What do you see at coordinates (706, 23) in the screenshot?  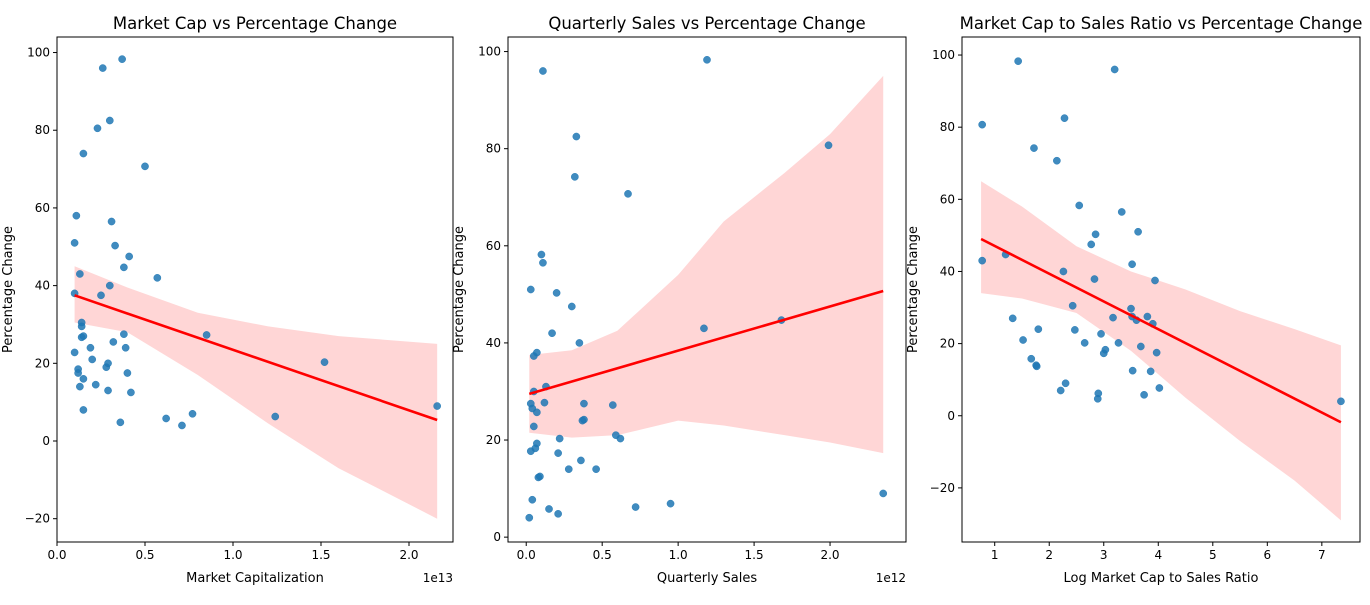 I see `chart-title: Quarterly Sales vs Percentage Change` at bounding box center [706, 23].